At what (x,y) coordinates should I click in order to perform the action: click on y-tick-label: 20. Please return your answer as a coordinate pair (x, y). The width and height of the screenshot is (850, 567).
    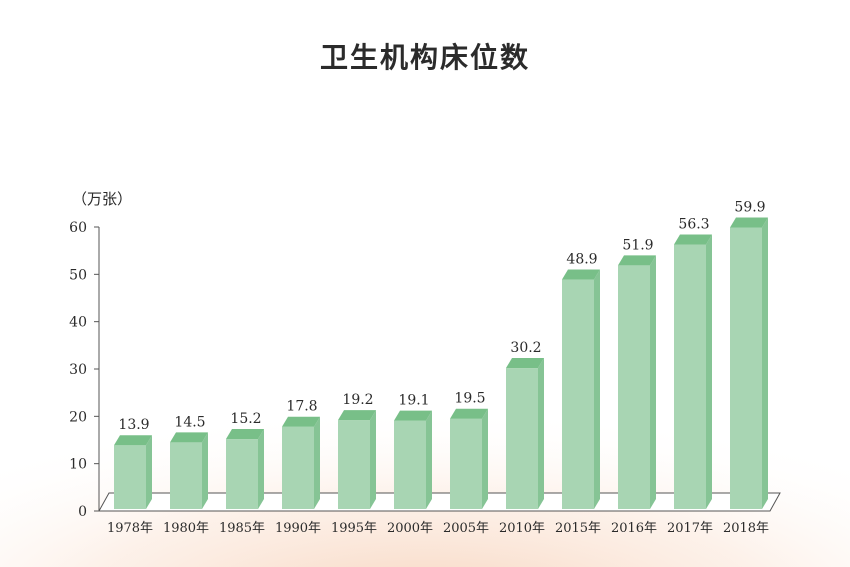
    Looking at the image, I should click on (78, 417).